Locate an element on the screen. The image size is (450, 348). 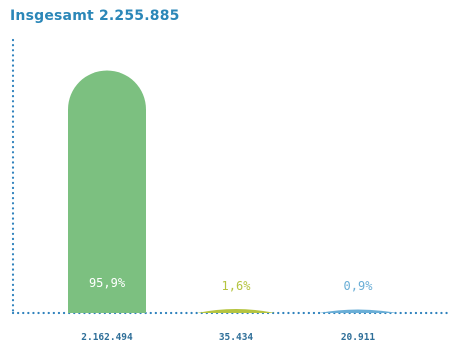
value-label-2: 35.434 is located at coordinates (236, 337).